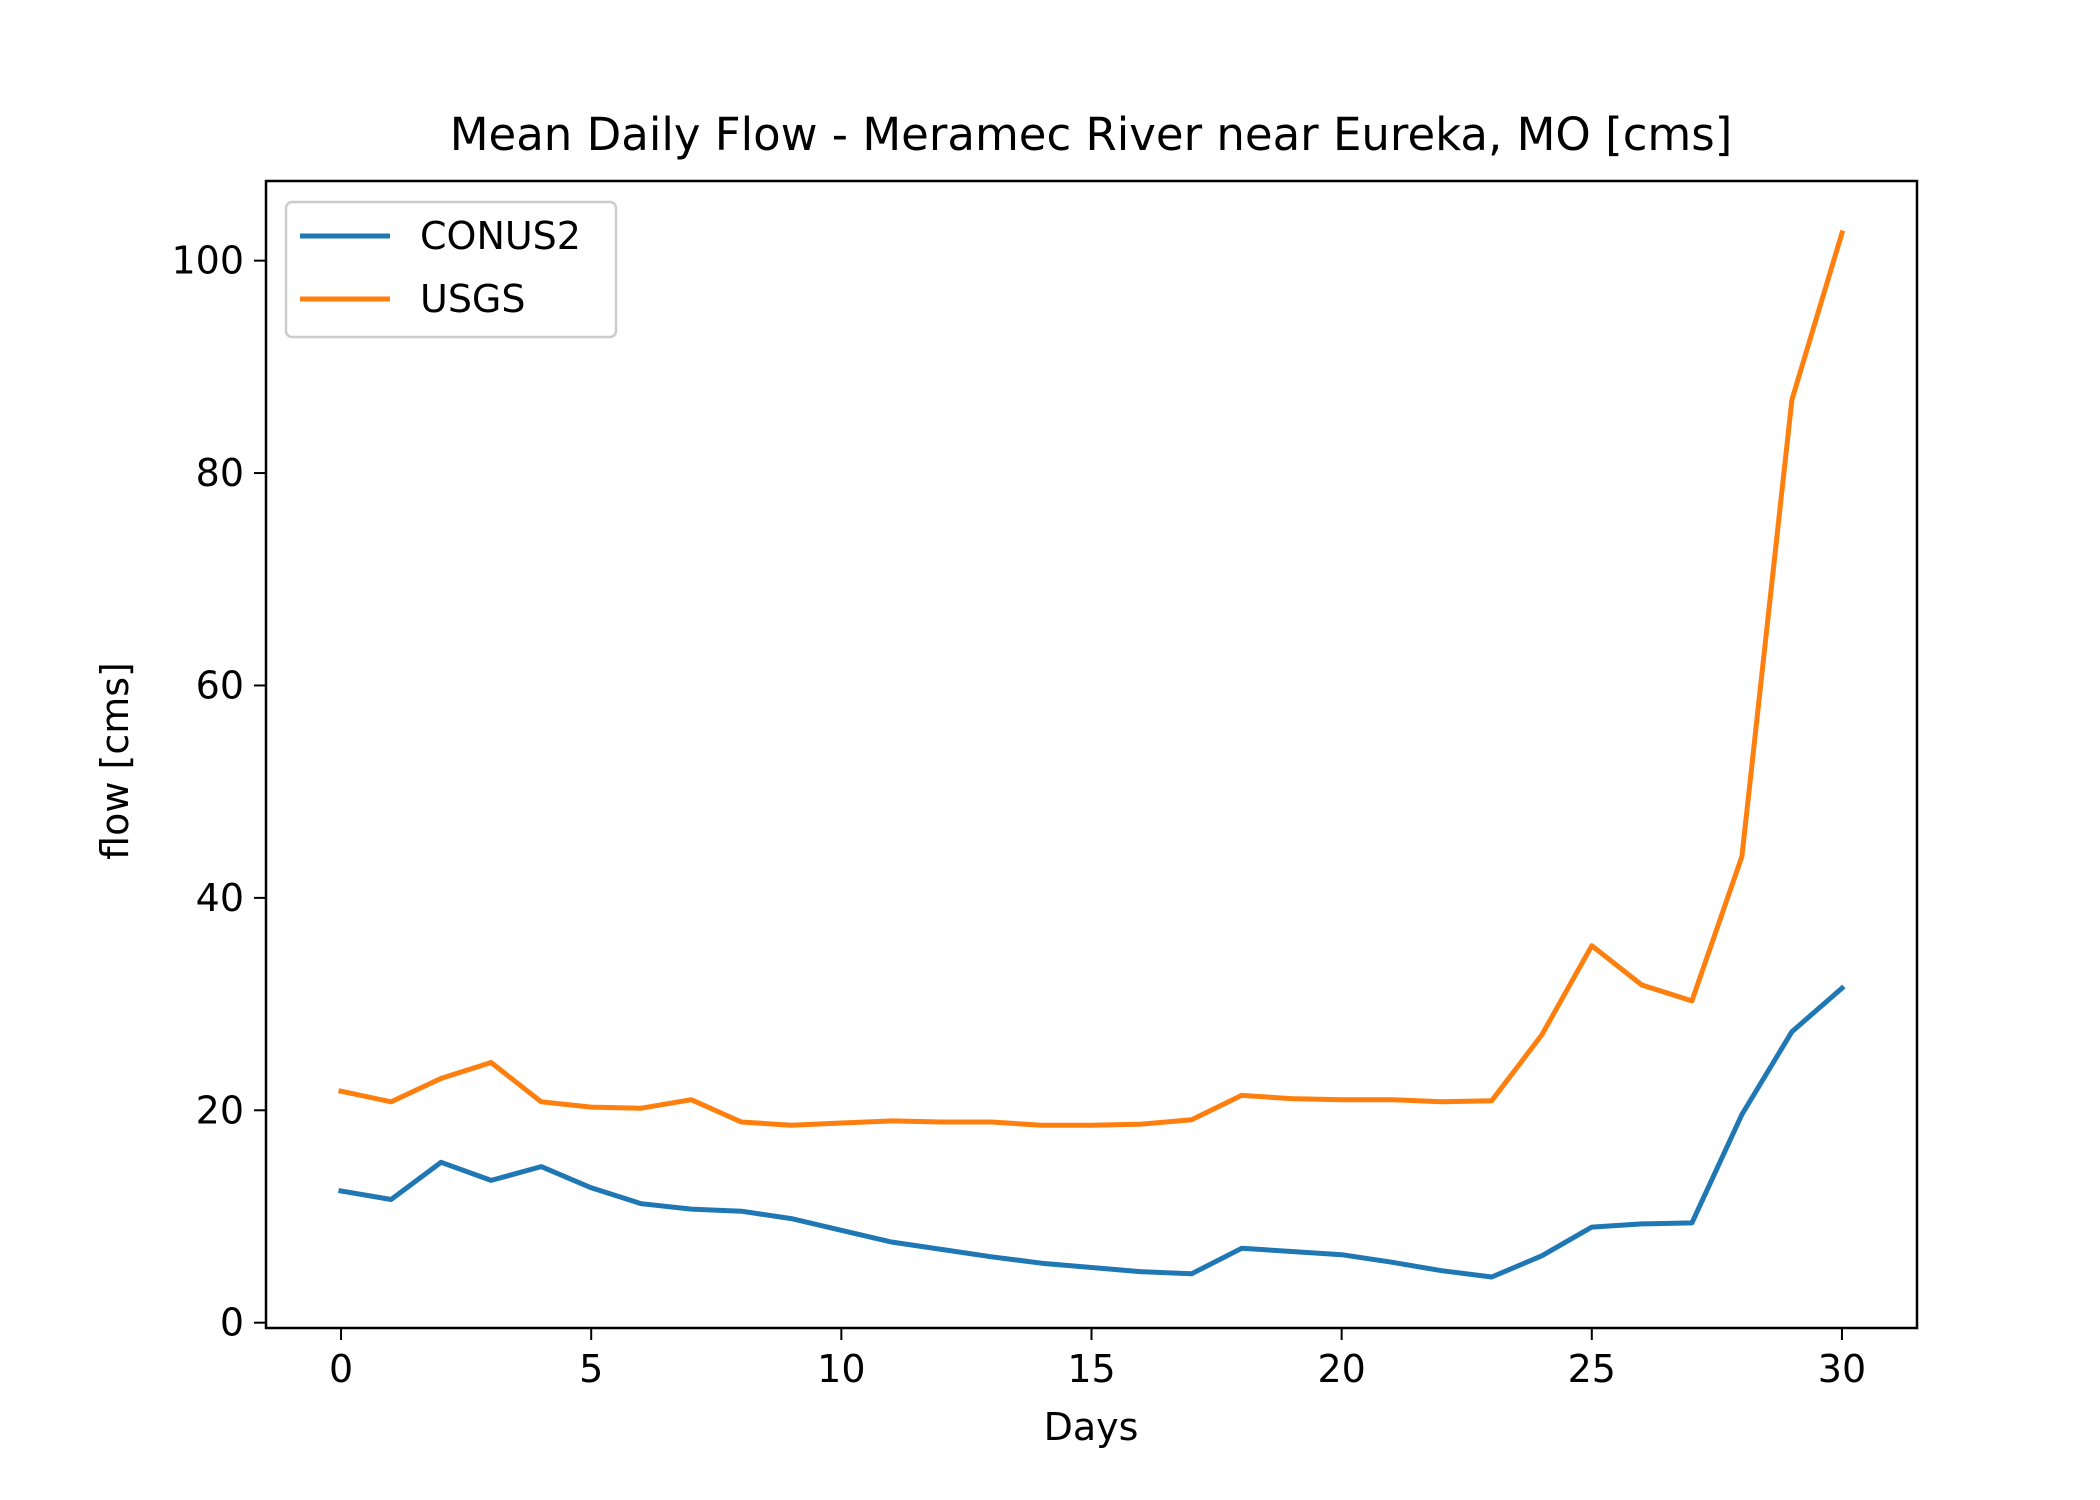 Image resolution: width=2100 pixels, height=1500 pixels. I want to click on x-tick-label: 30, so click(1842, 1369).